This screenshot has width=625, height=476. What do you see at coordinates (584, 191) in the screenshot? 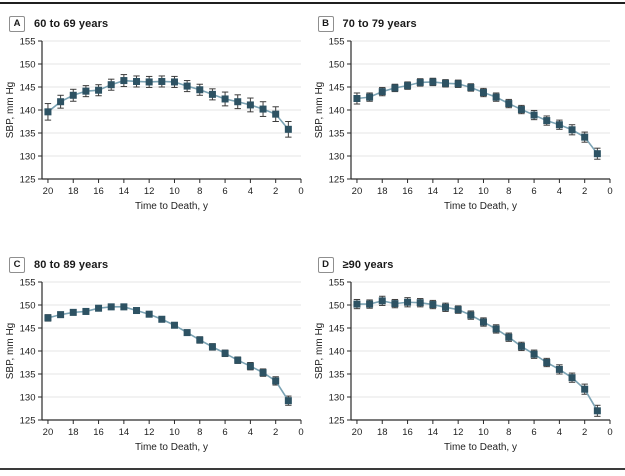
I see `x-tick-label: 2` at bounding box center [584, 191].